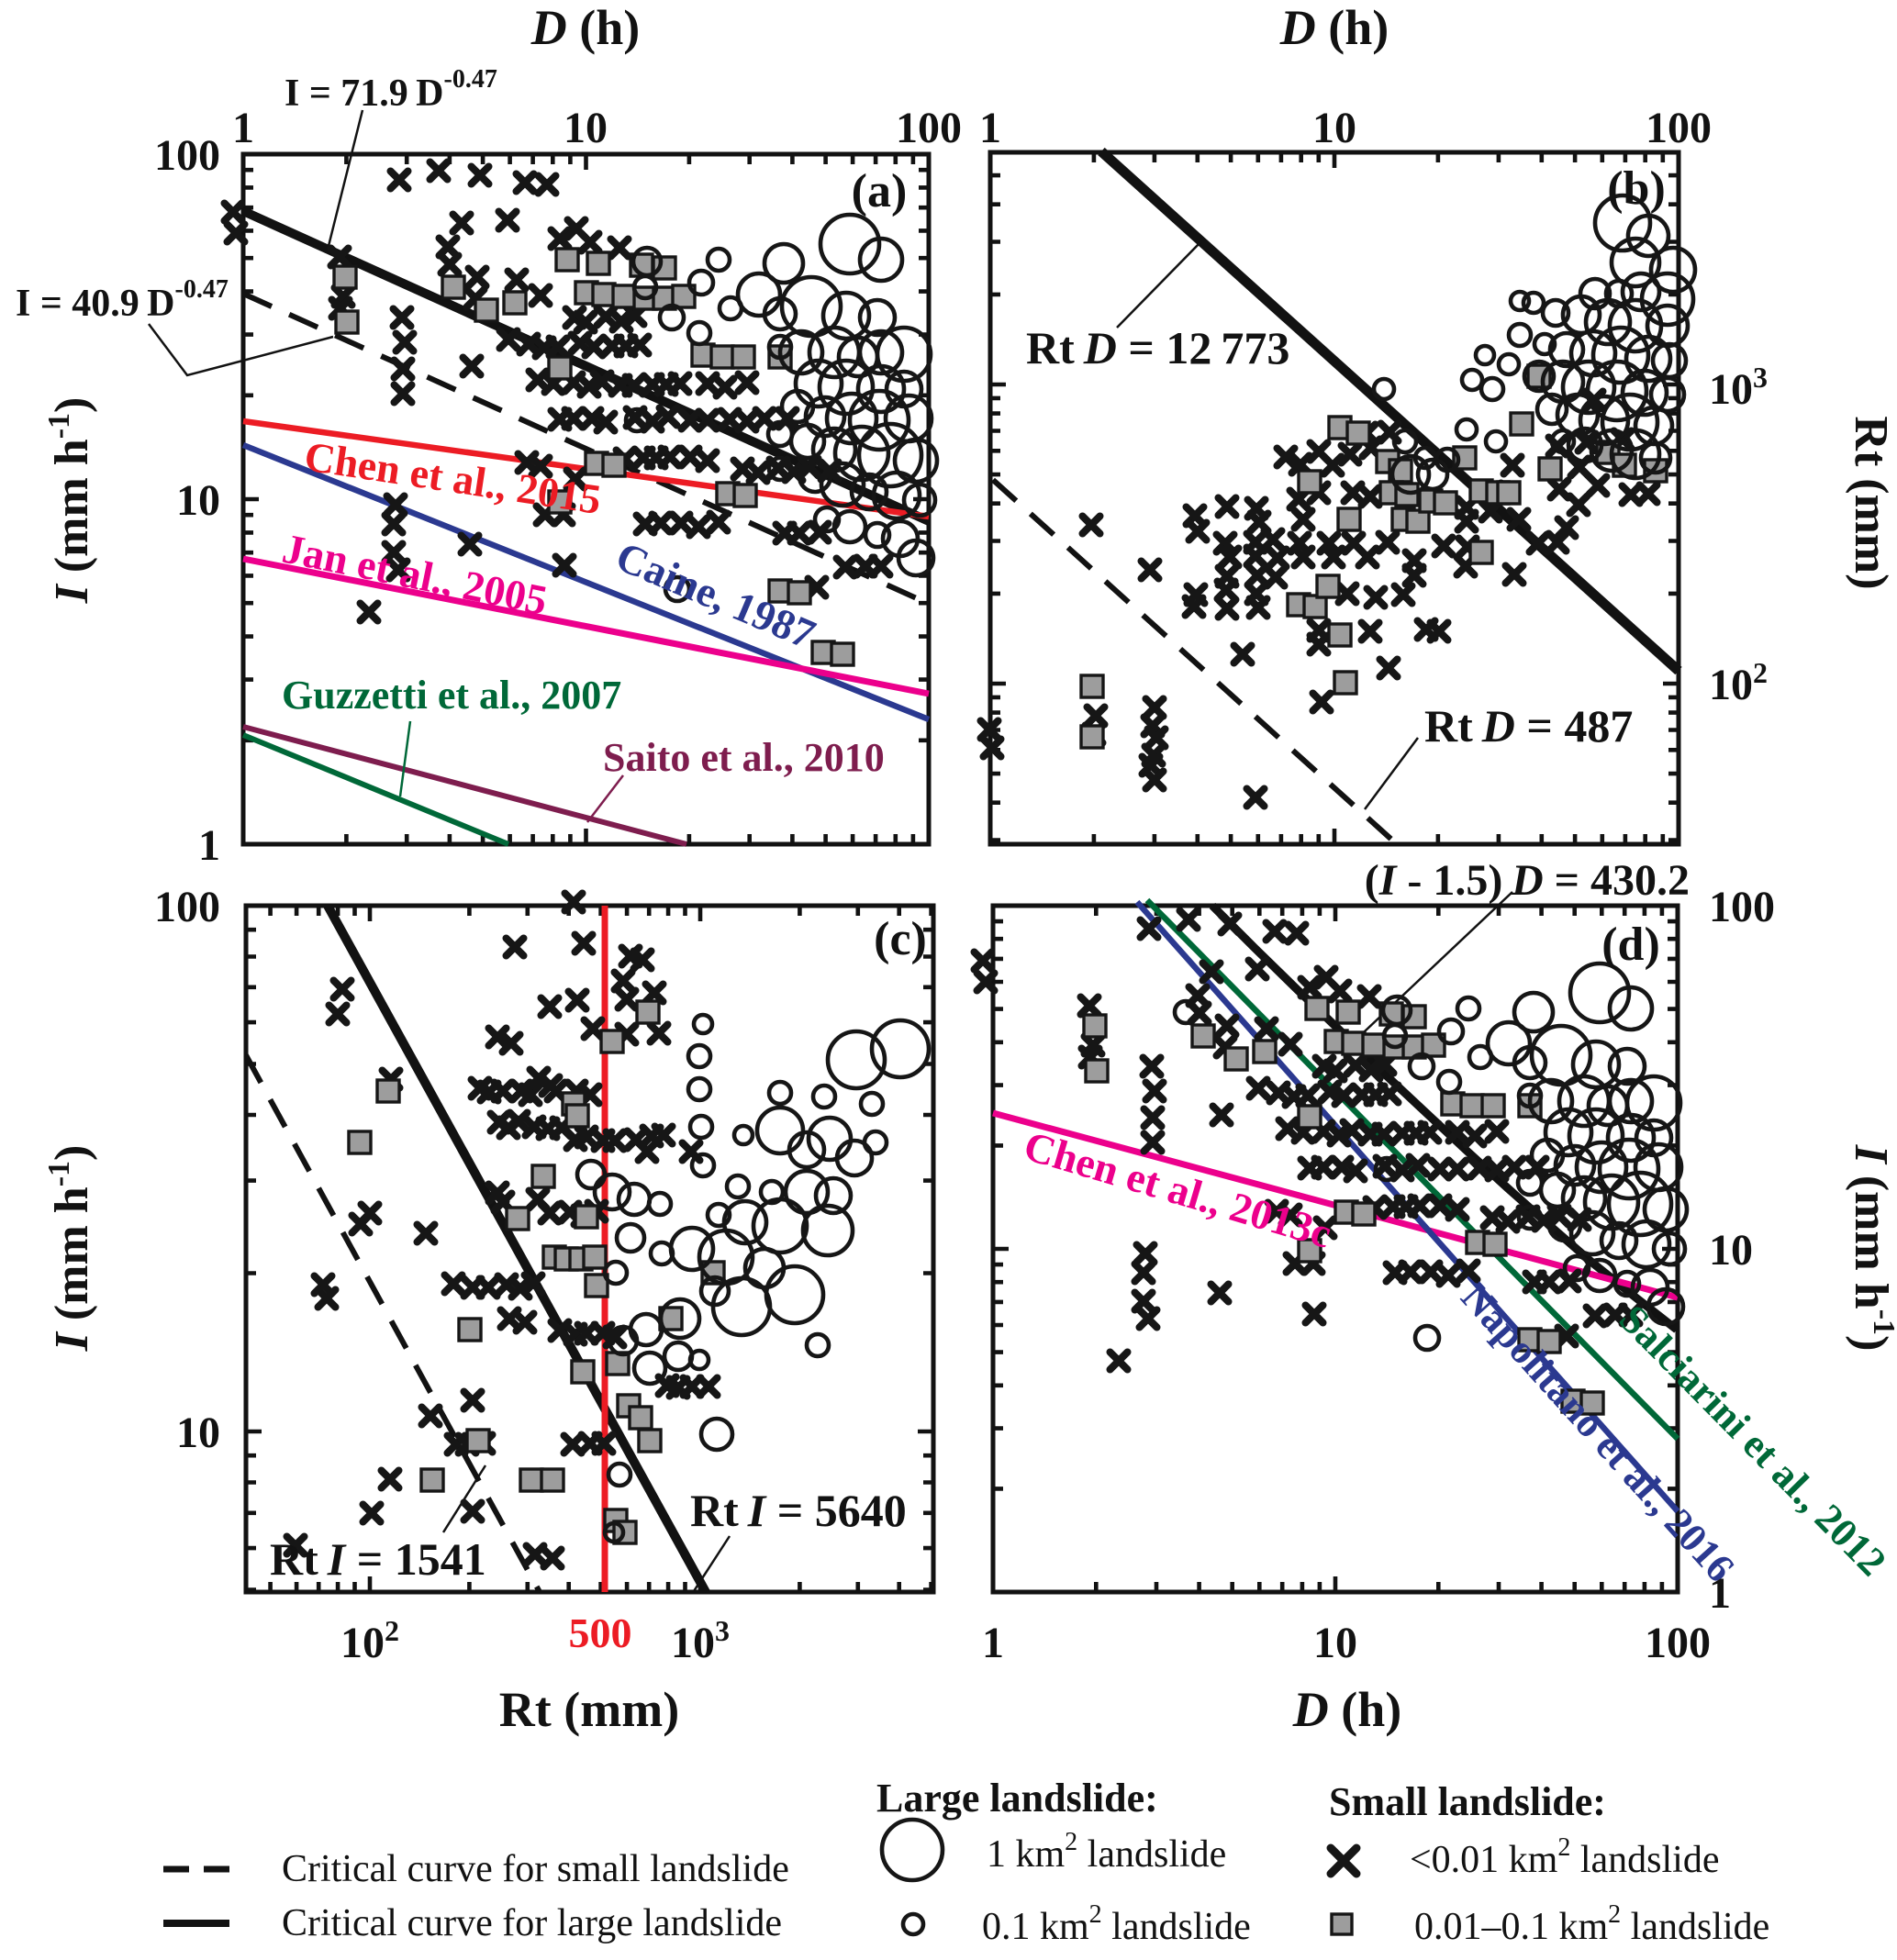 The width and height of the screenshot is (1897, 1960). Describe the element at coordinates (535, 1869) in the screenshot. I see `svg-text:Critical curve for small lands: Critical curve for small landslide` at that location.